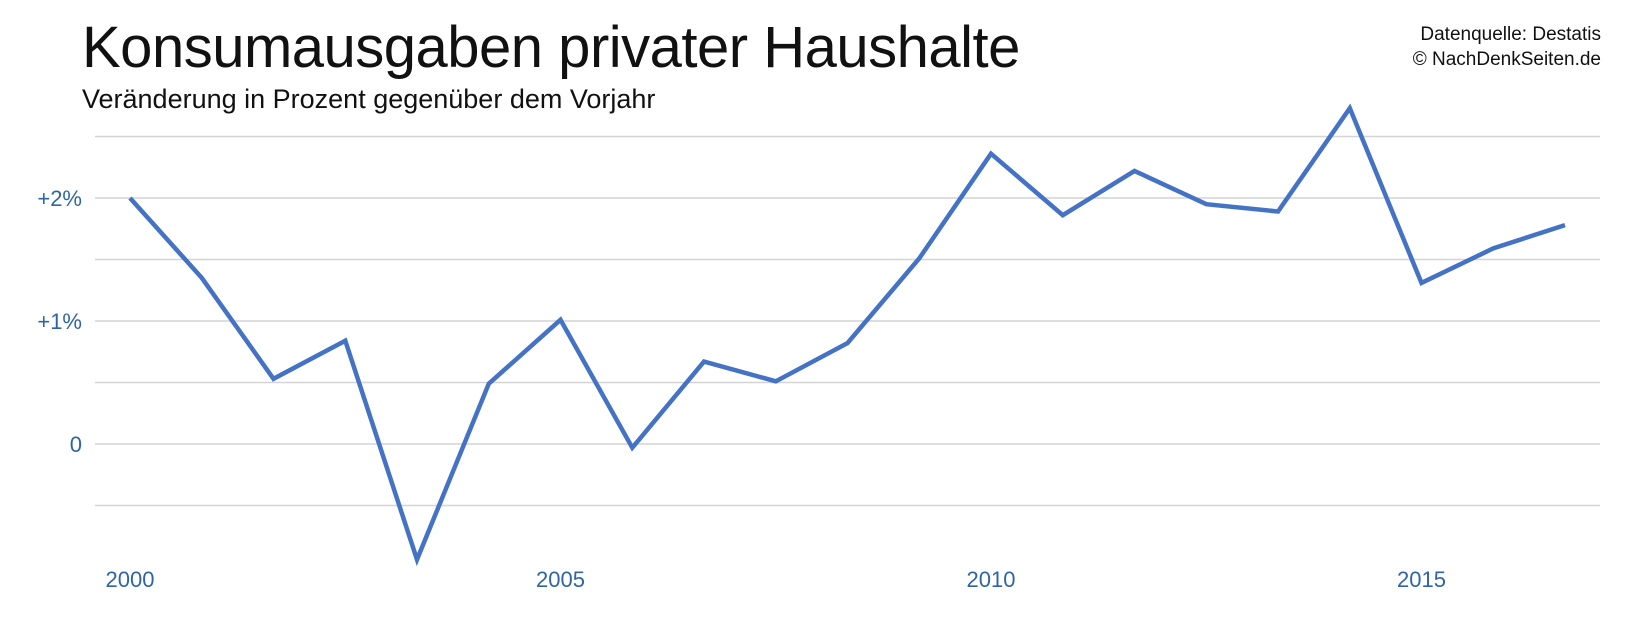 The width and height of the screenshot is (1629, 617). What do you see at coordinates (59, 198) in the screenshot?
I see `y-tick-label: +2%` at bounding box center [59, 198].